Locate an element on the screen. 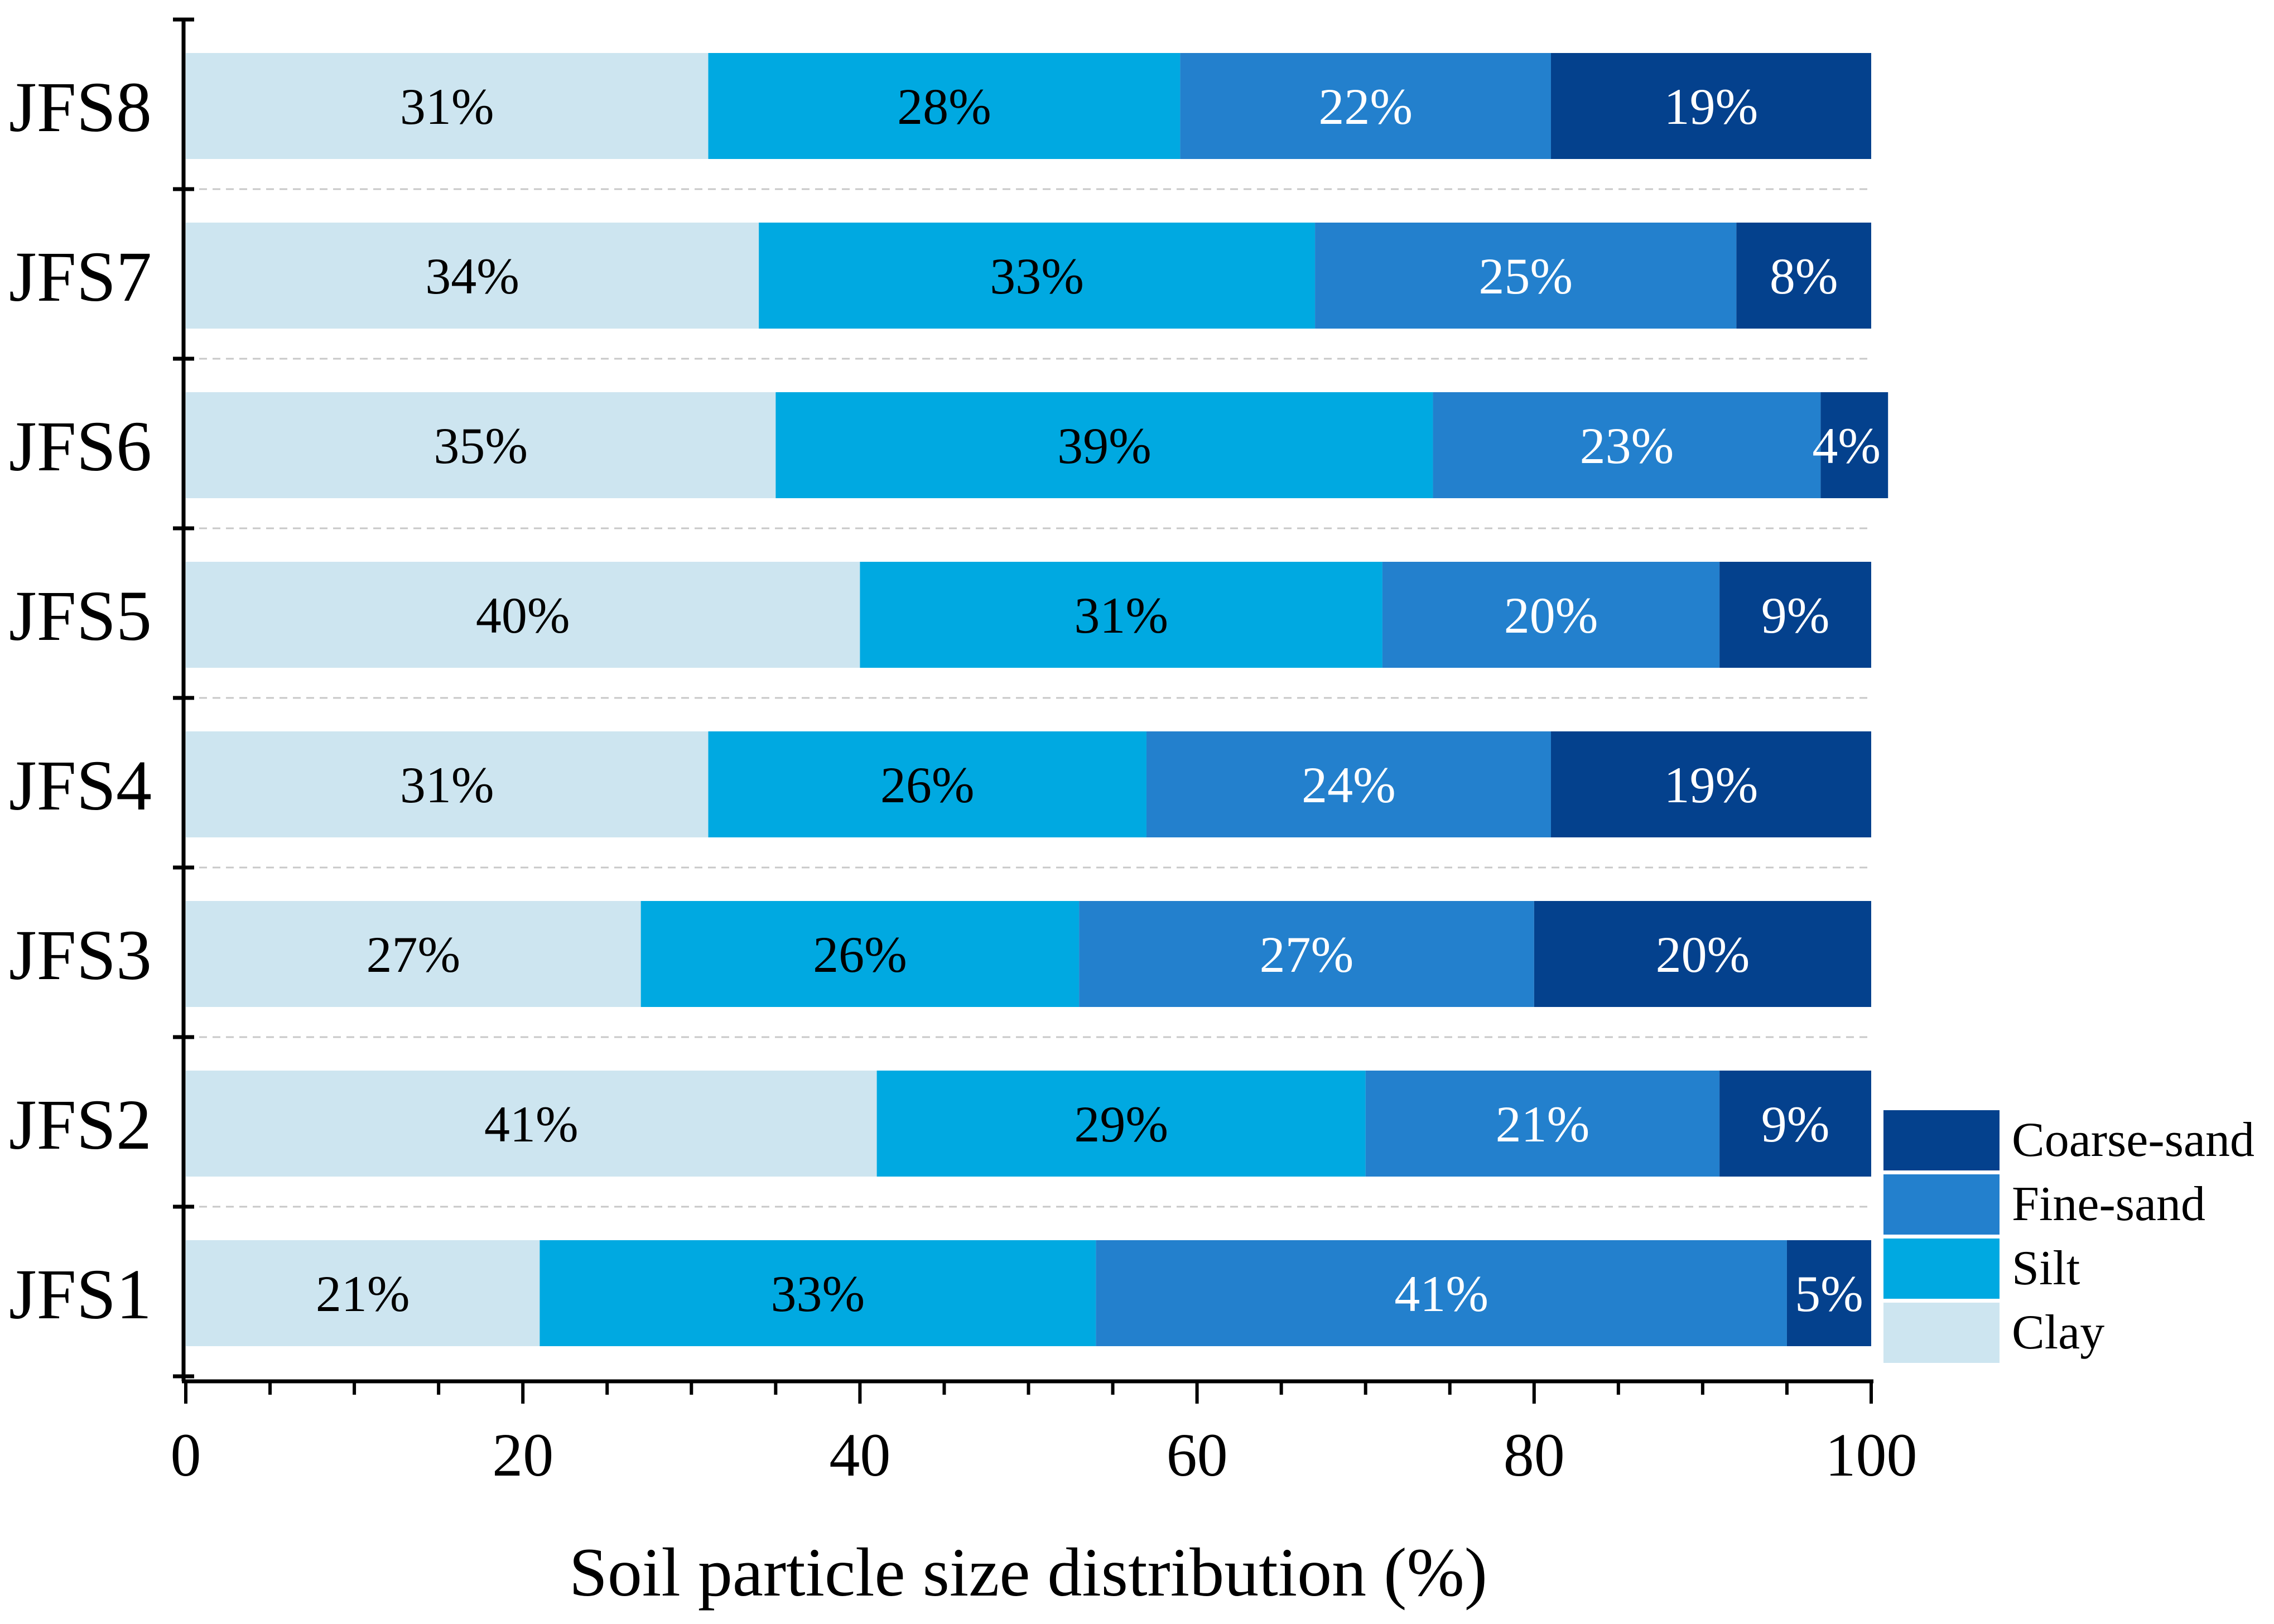  data-label: 34% is located at coordinates (472, 277).